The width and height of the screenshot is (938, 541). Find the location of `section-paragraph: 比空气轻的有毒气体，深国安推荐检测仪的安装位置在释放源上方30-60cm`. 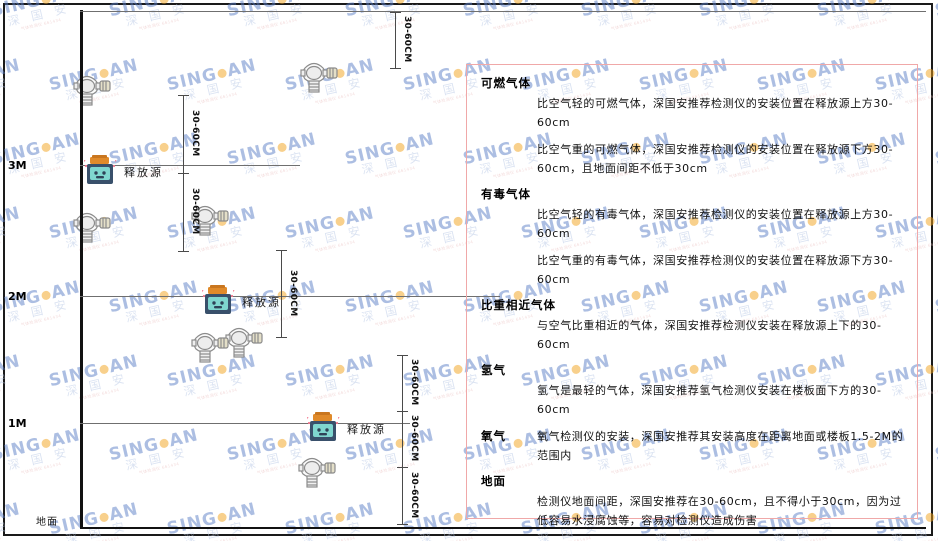

section-paragraph: 比空气轻的有毒气体，深国安推荐检测仪的安装位置在释放源上方30-60cm is located at coordinates (715, 224).